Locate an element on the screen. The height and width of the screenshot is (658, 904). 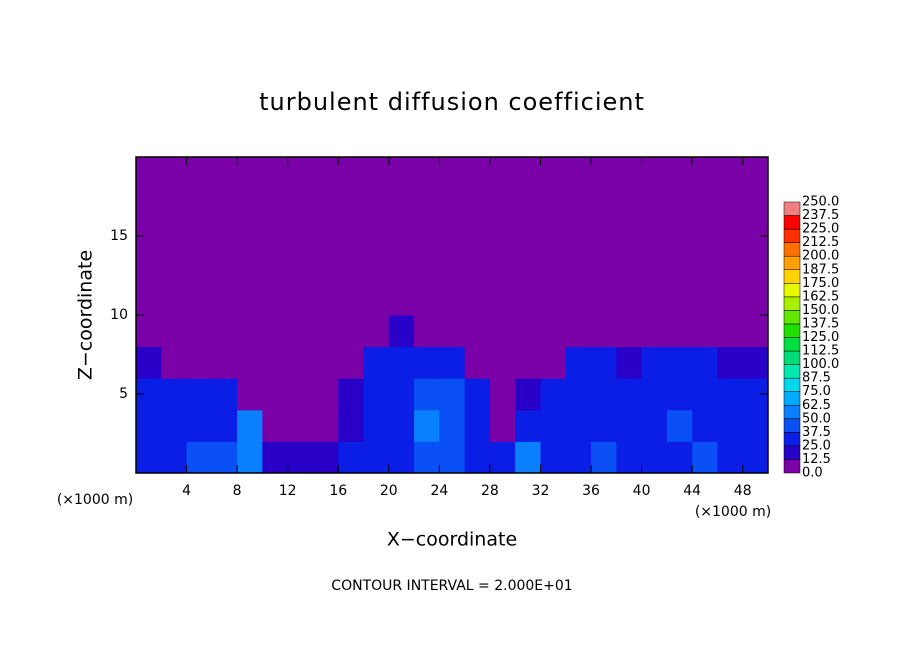
colorbar-label: 137.5 is located at coordinates (820, 323).